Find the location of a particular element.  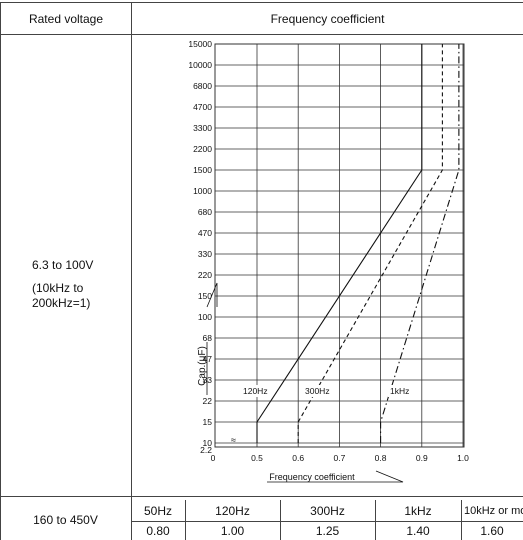

freq-cell: 120Hz is located at coordinates (232, 510).